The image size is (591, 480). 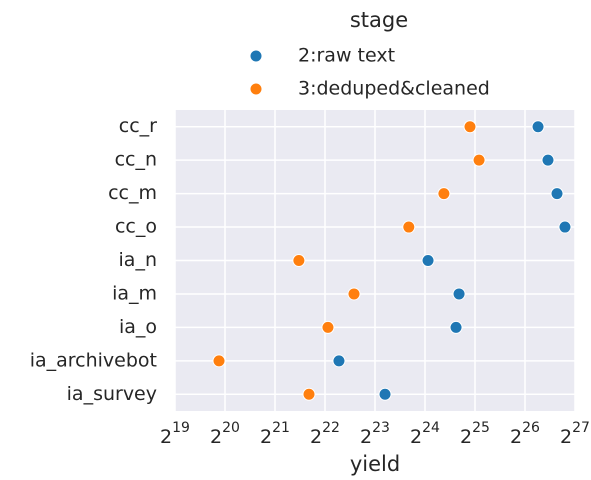 What do you see at coordinates (325, 434) in the screenshot?
I see `x-tick-label: 222` at bounding box center [325, 434].